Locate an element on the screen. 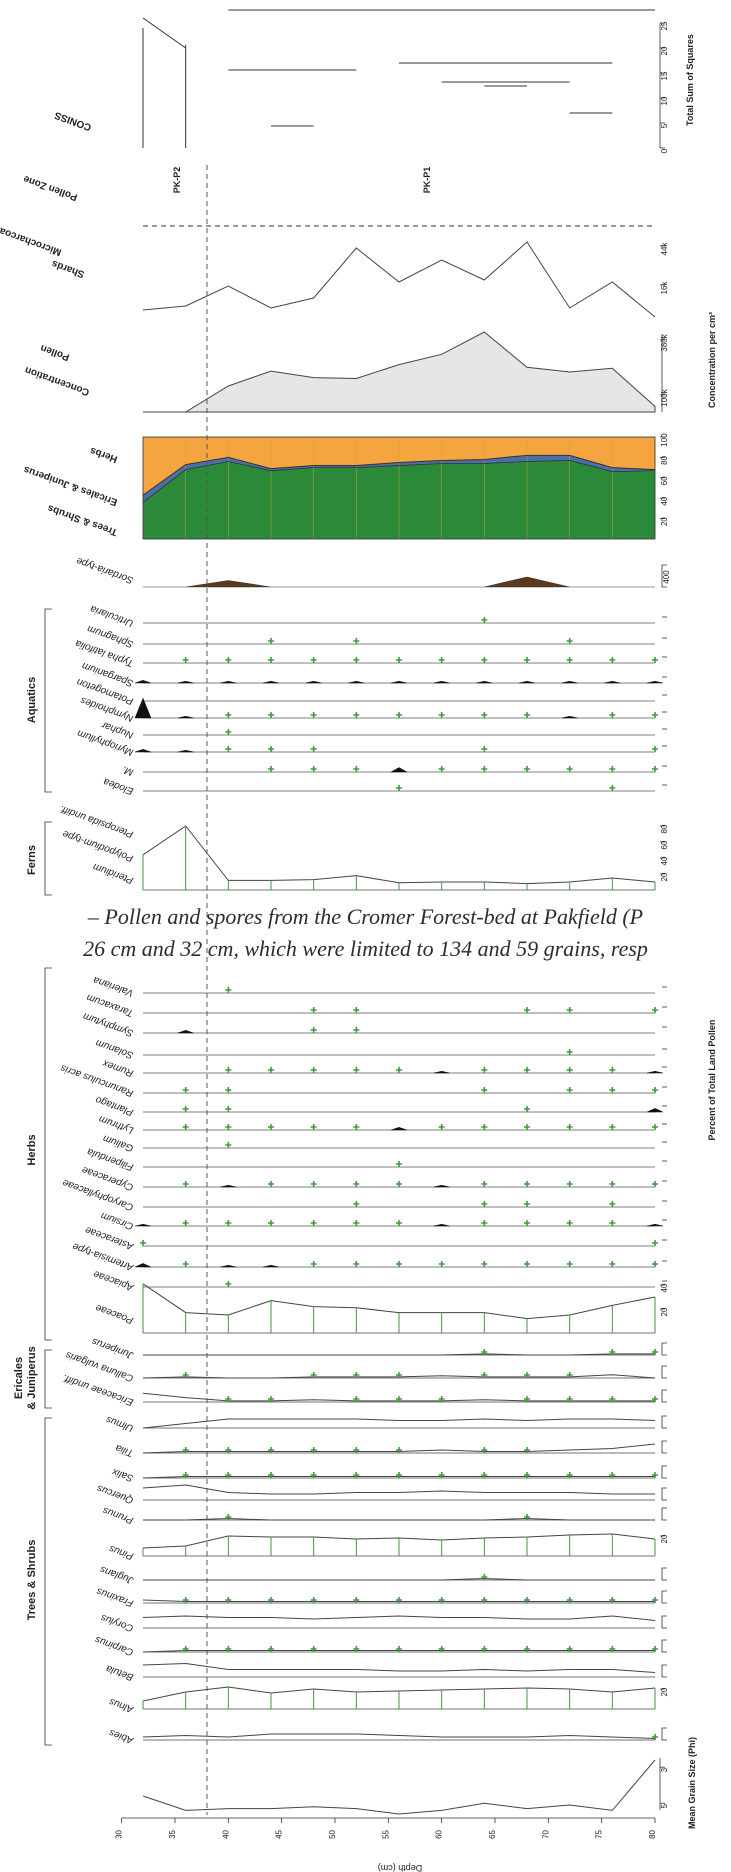 Image resolution: width=731 pixels, height=1872 pixels. taxon-label-carpinus: Carpinus is located at coordinates (114, 1645).